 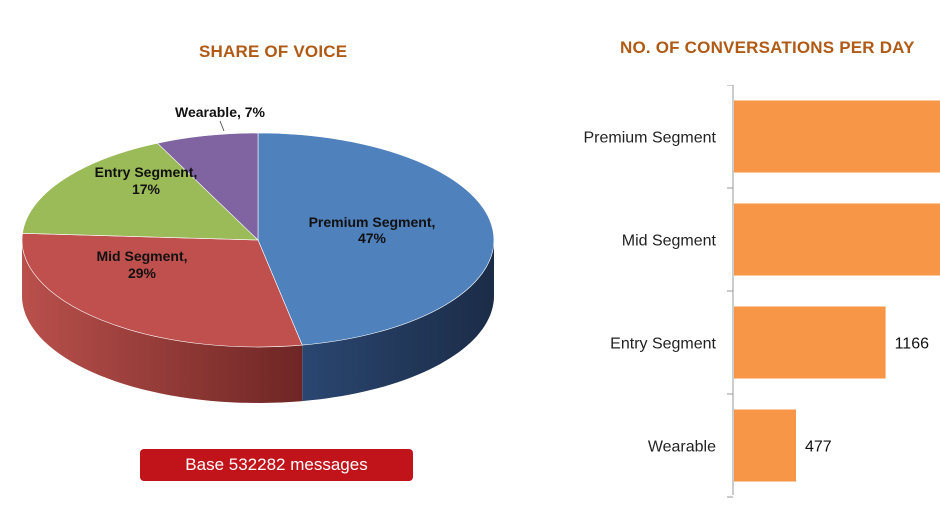 I want to click on base-messages-label: Base 532282 messages, so click(x=276, y=464).